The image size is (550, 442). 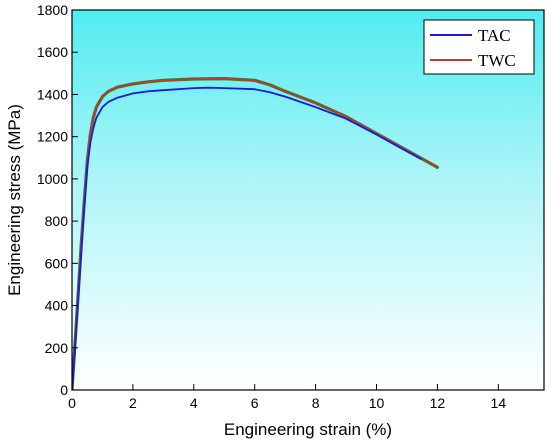 What do you see at coordinates (52, 94) in the screenshot?
I see `y-tick-label: 1400` at bounding box center [52, 94].